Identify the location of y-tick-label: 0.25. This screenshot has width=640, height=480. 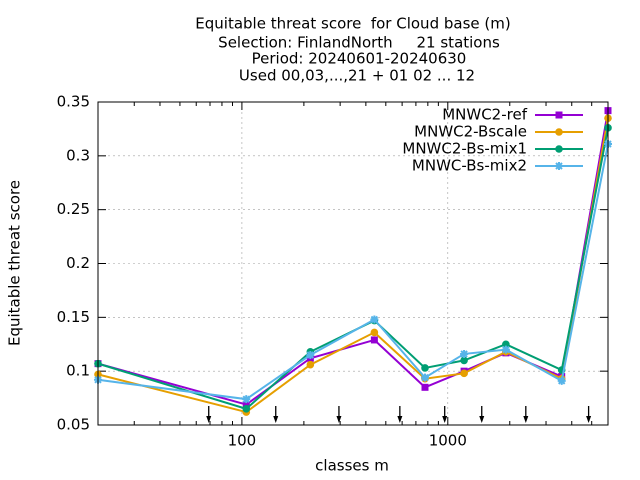
(73, 209).